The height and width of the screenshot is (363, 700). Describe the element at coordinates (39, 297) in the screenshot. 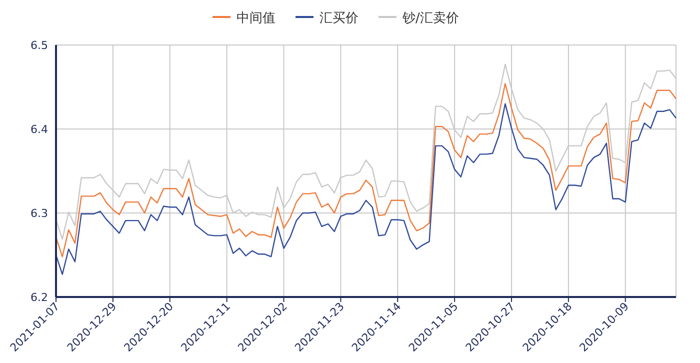

I see `y-tick-label: 6.2` at that location.